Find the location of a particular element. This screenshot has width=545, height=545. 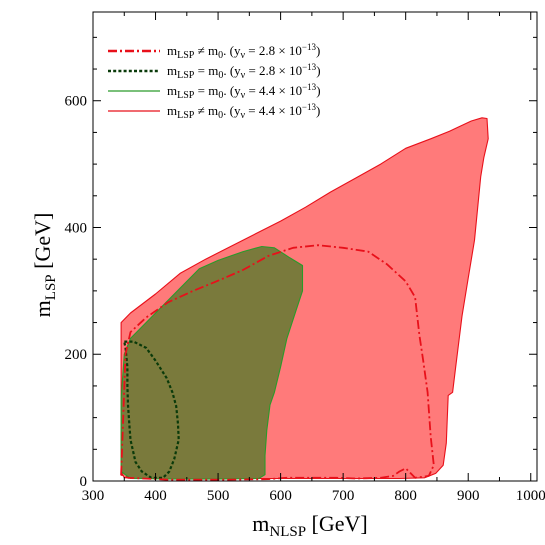

x-tick-label: 600 is located at coordinates (280, 496).